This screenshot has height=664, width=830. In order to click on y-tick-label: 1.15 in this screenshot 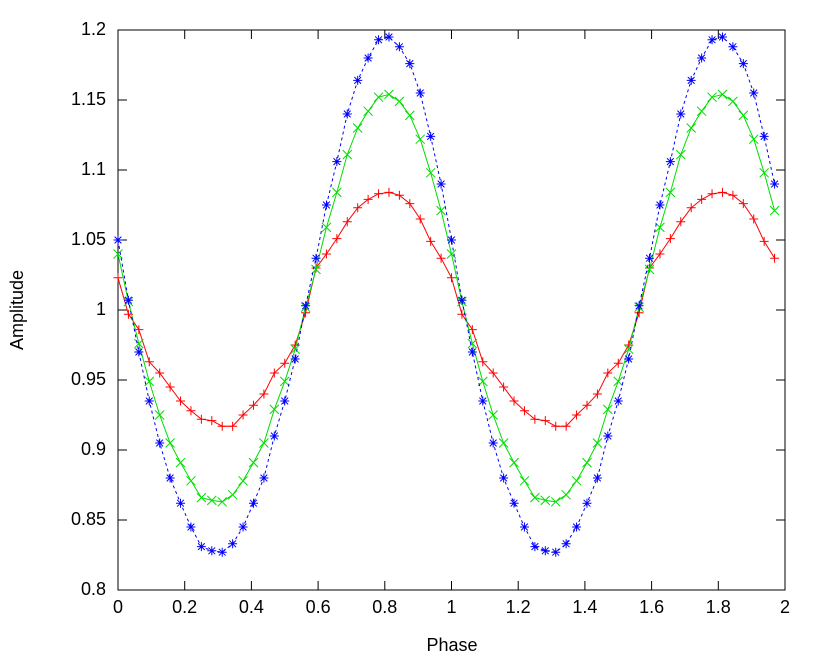, I will do `click(88, 99)`.